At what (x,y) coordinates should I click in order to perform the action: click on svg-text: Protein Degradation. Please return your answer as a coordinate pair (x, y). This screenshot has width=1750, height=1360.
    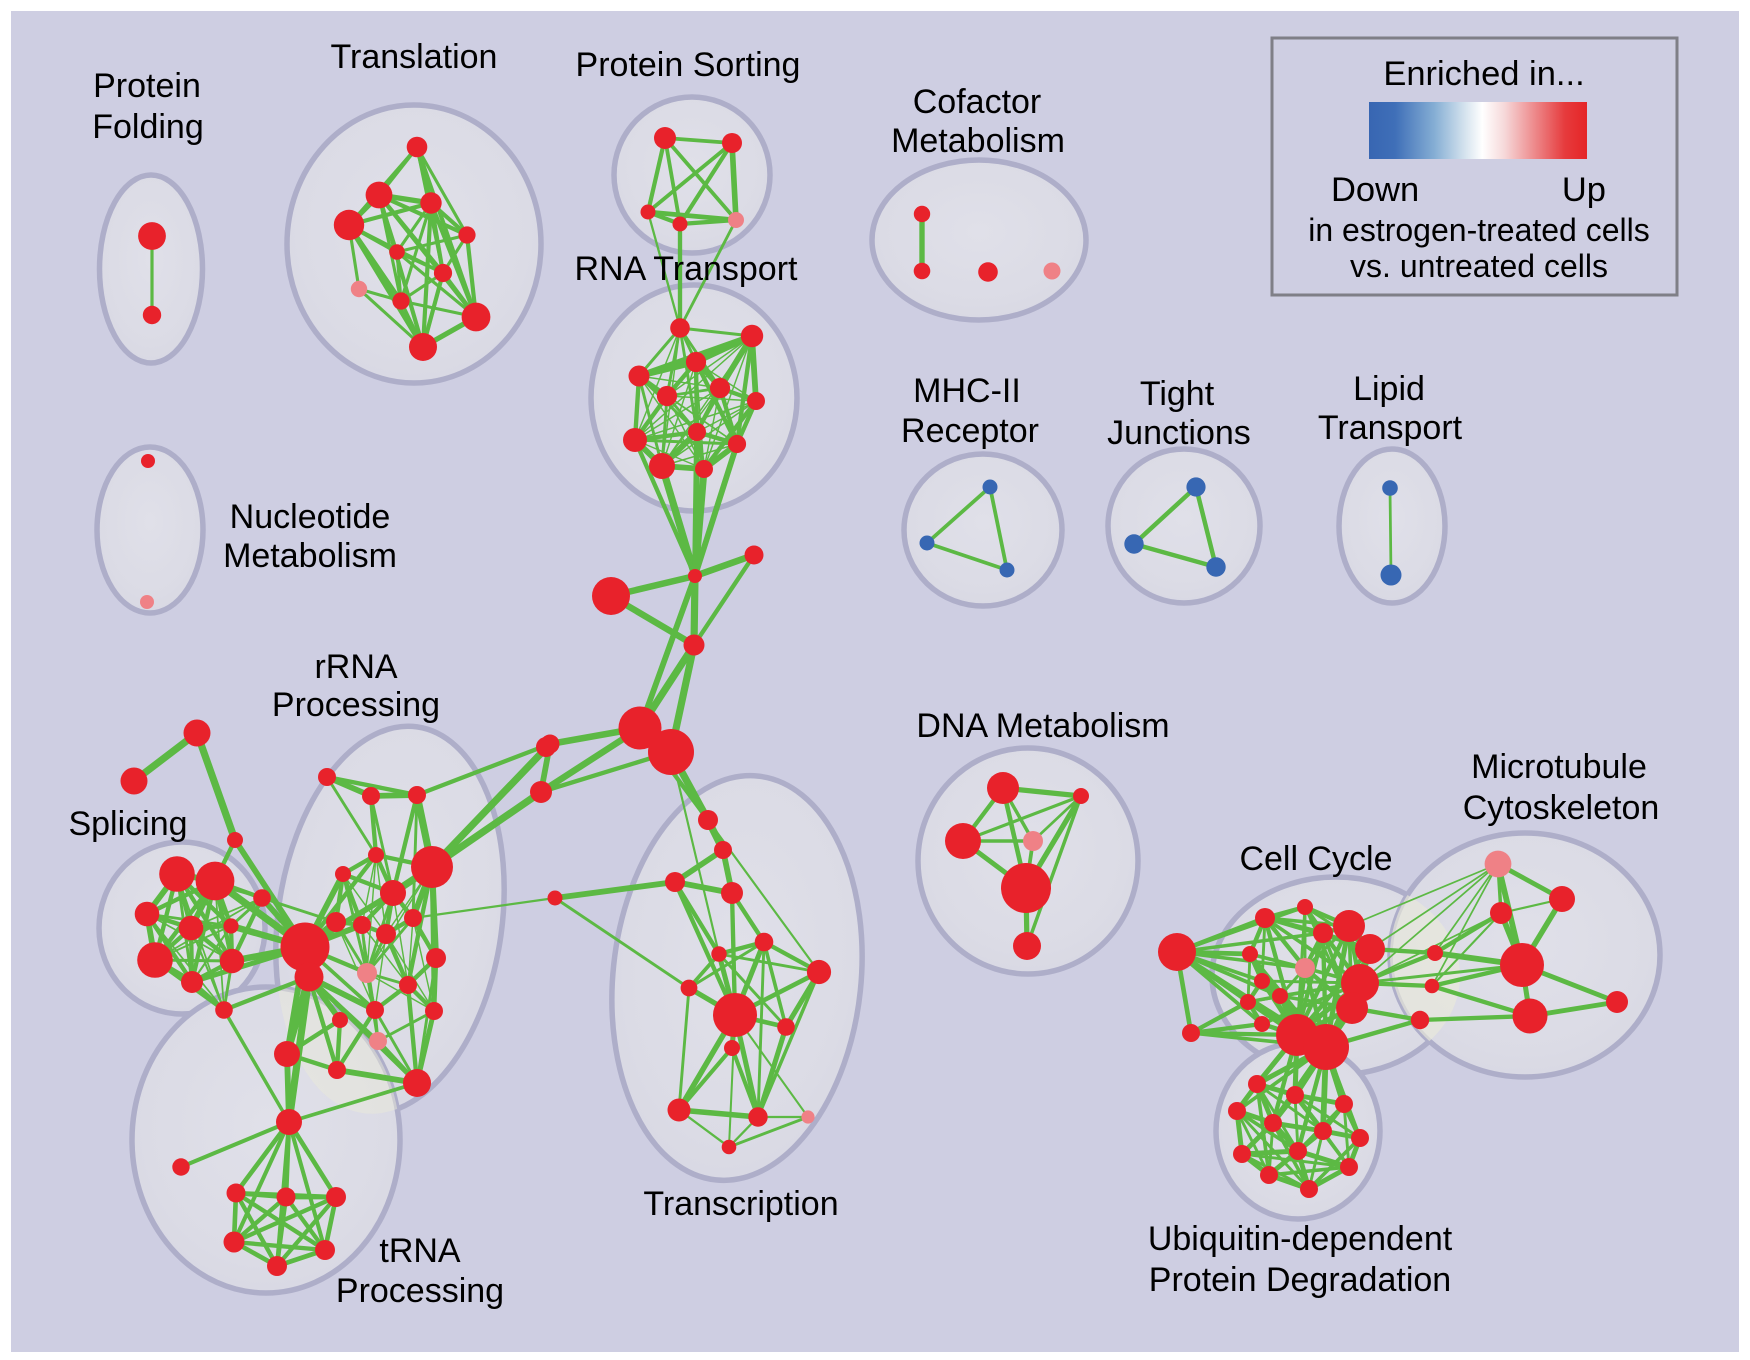
    Looking at the image, I should click on (1300, 1280).